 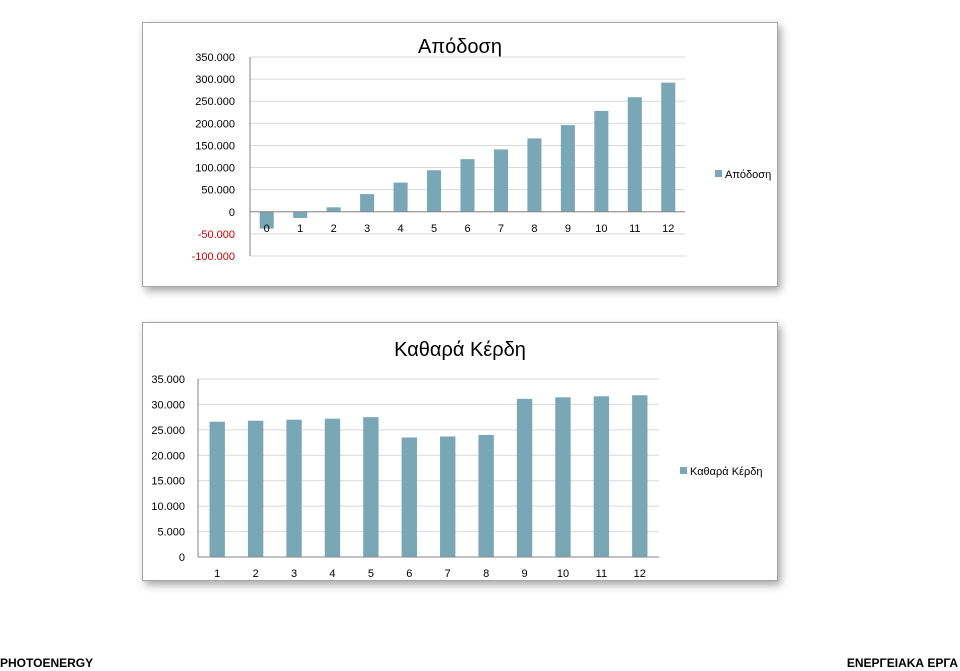 I want to click on chart2-legend-label: Καθαρά Κέρδη, so click(x=726, y=472).